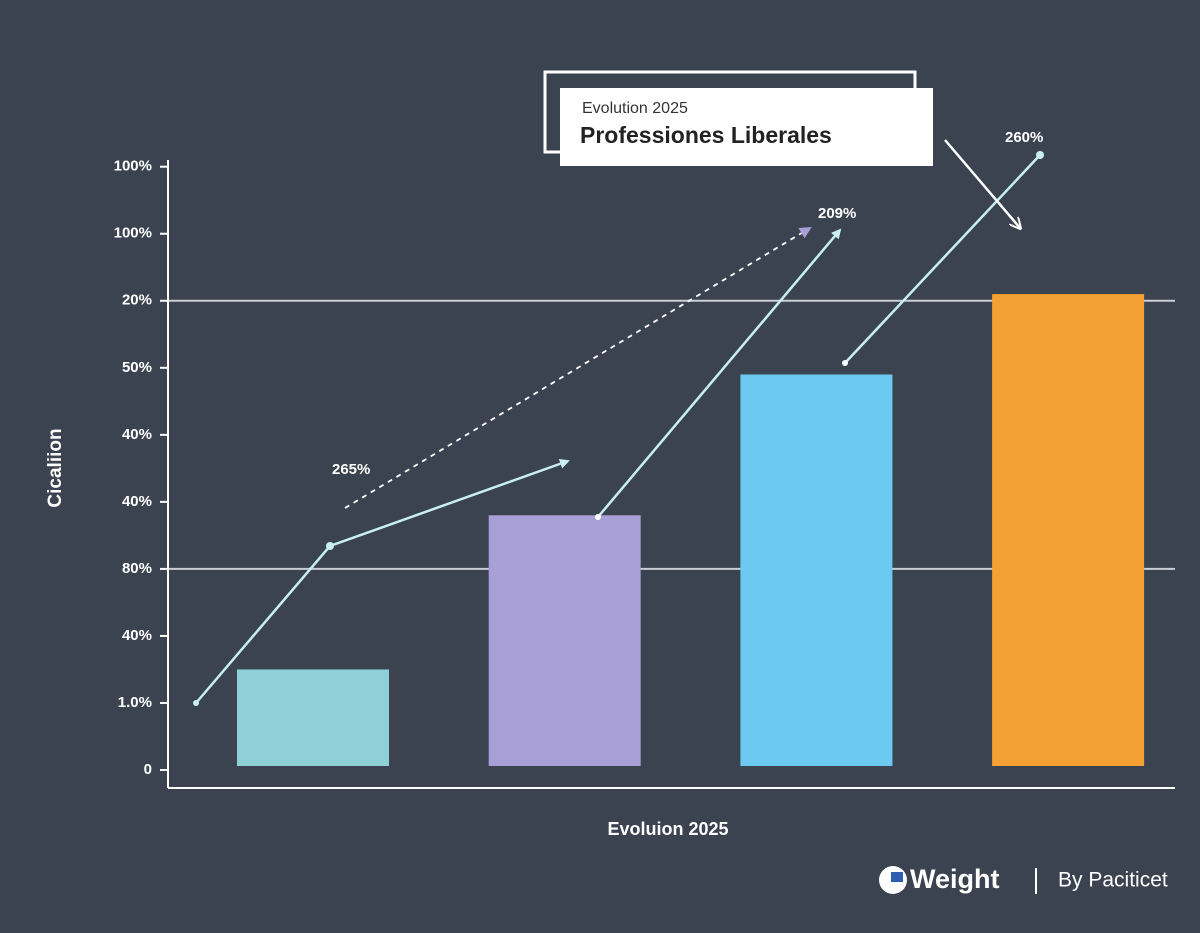 The image size is (1200, 933). What do you see at coordinates (137, 568) in the screenshot?
I see `y-tick-label: 80%` at bounding box center [137, 568].